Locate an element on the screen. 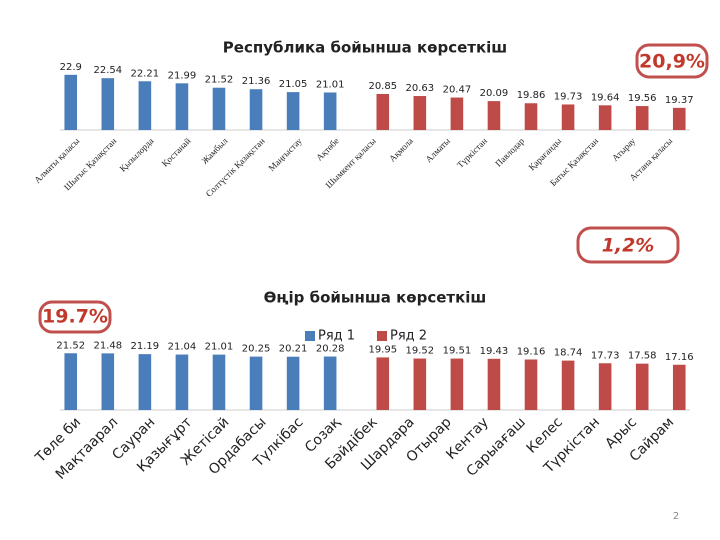  value-label: 21.05 is located at coordinates (293, 84).